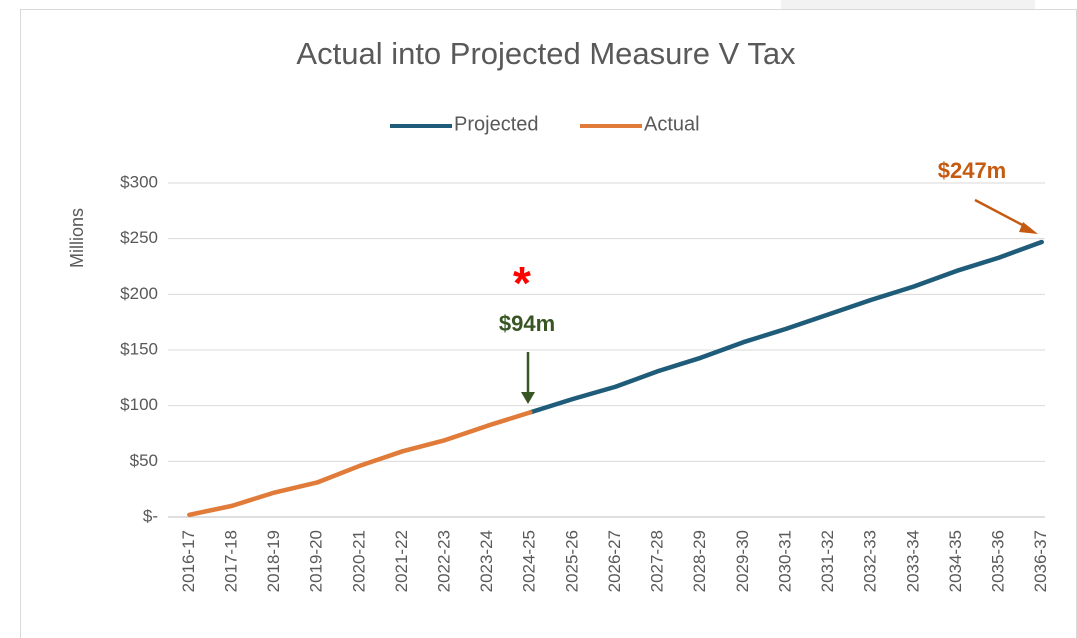  I want to click on x-tick-label: 2031-32, so click(827, 561).